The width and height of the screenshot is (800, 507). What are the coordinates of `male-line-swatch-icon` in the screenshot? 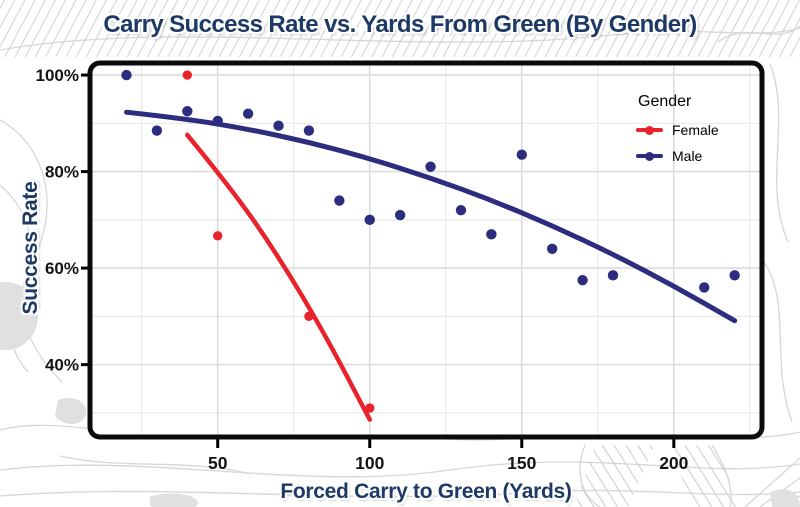 It's located at (649, 156).